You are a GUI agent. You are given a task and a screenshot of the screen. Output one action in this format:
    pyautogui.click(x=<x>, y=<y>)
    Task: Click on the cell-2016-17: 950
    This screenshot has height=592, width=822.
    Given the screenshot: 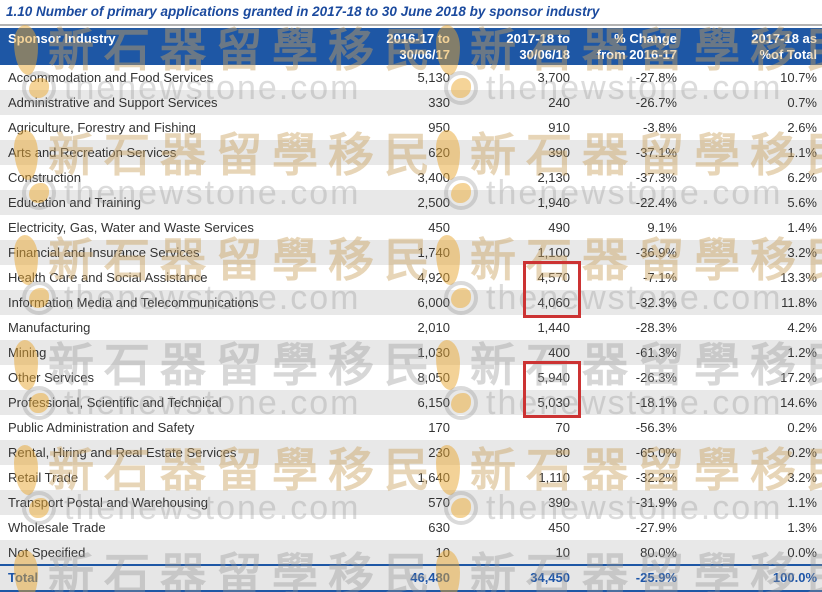 What is the action you would take?
    pyautogui.click(x=439, y=127)
    